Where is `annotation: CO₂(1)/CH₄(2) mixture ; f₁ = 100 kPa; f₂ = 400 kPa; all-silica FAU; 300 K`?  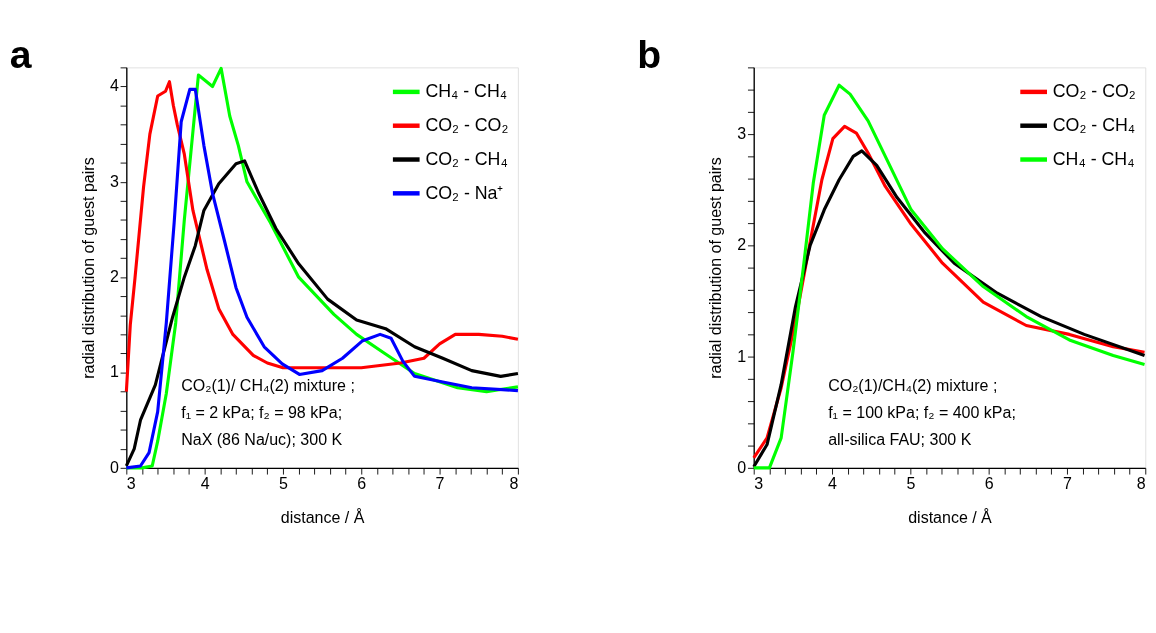
annotation: CO₂(1)/CH₄(2) mixture ; f₁ = 100 kPa; f₂ = 400 kPa; all-silica FAU; 300 K is located at coordinates (922, 412).